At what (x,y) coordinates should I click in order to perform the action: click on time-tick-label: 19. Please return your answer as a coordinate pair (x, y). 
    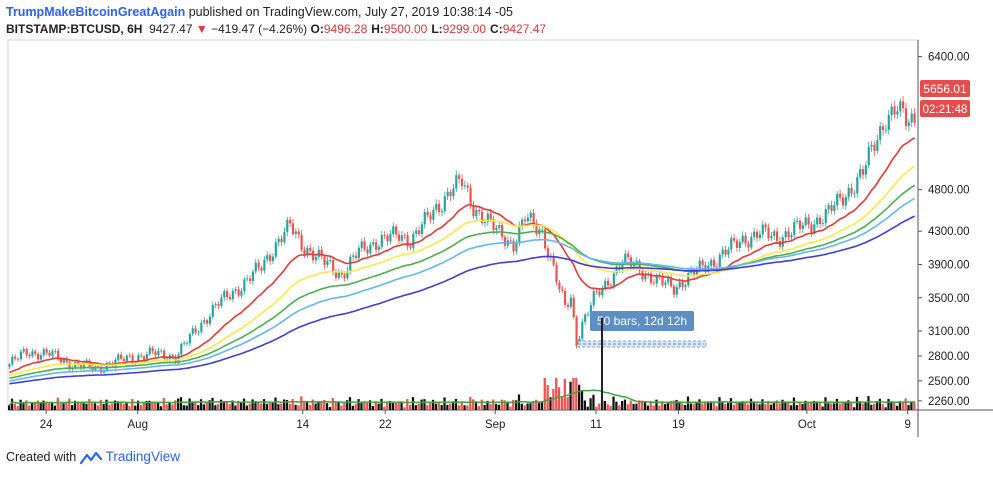
    Looking at the image, I should click on (678, 425).